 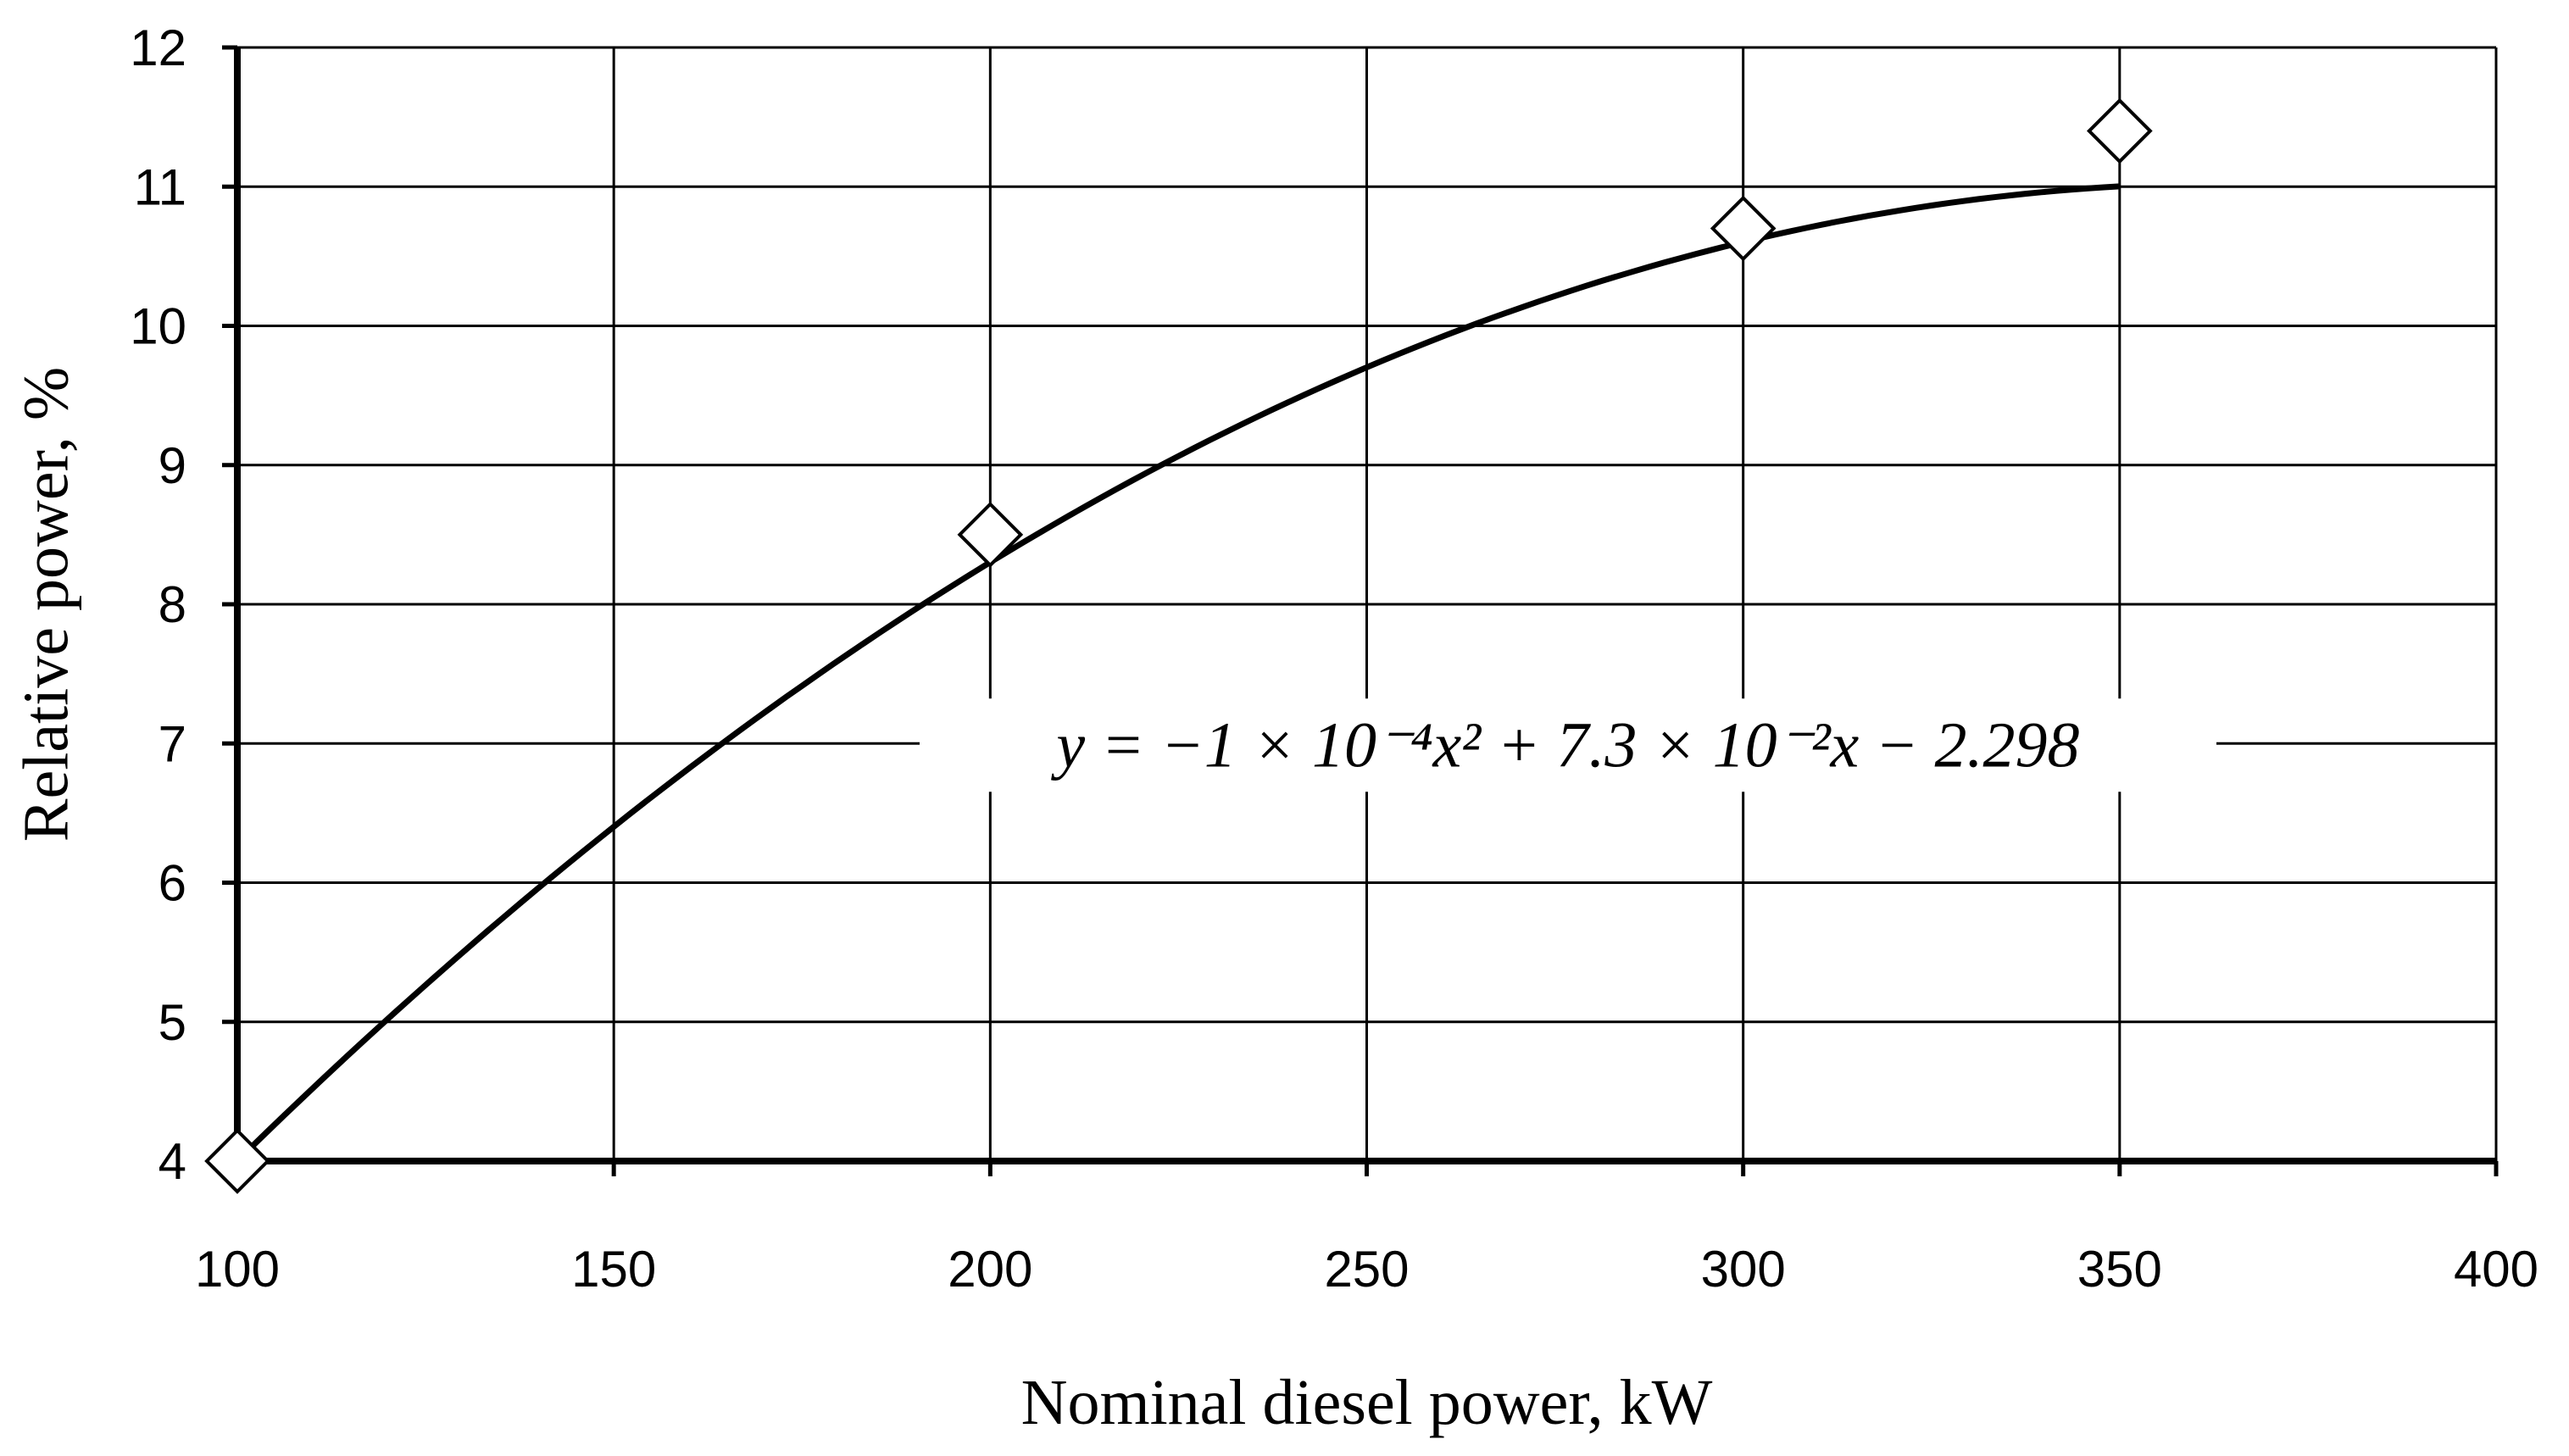 I want to click on equation-background, so click(x=1568, y=745).